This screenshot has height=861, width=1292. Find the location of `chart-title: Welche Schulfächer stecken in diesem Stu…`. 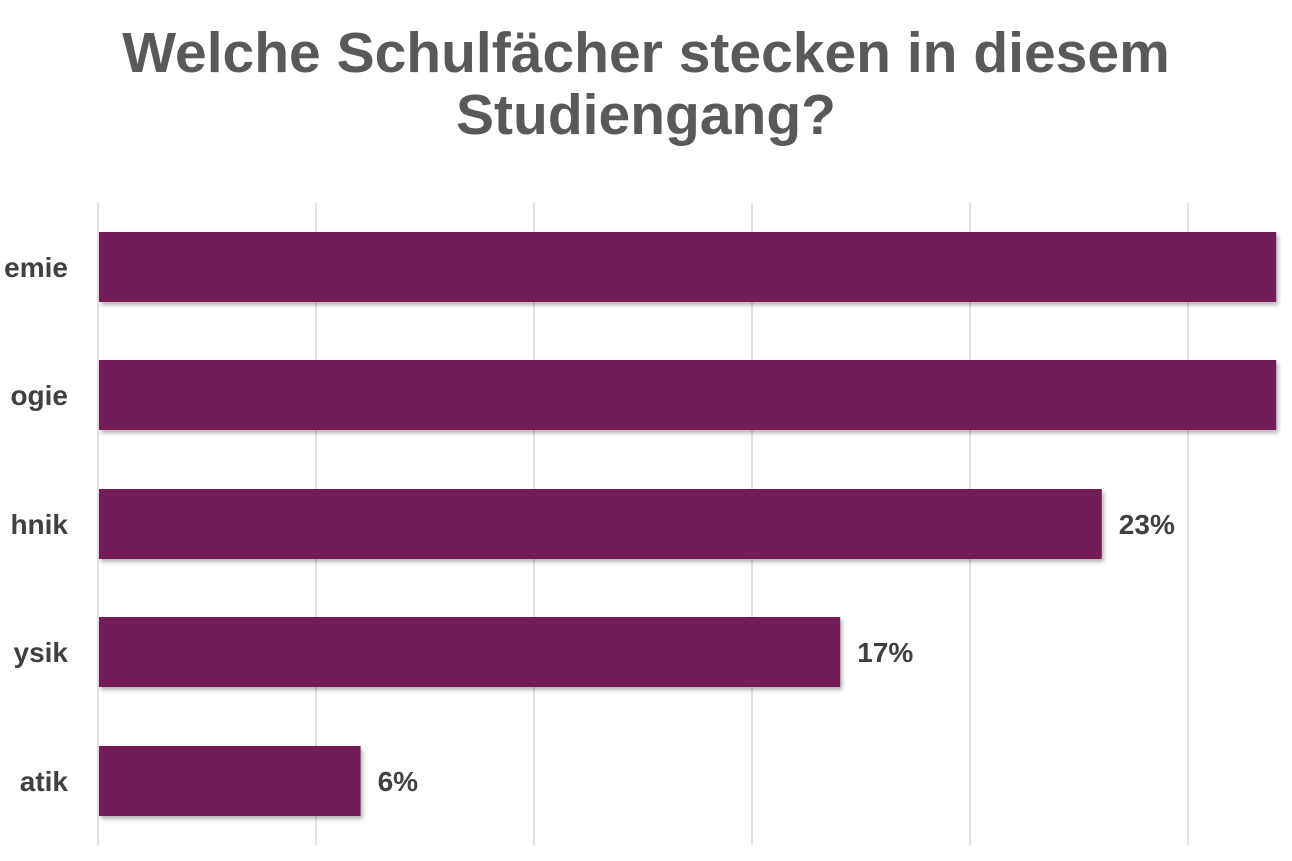

chart-title: Welche Schulfächer stecken in diesem Stu… is located at coordinates (646, 84).